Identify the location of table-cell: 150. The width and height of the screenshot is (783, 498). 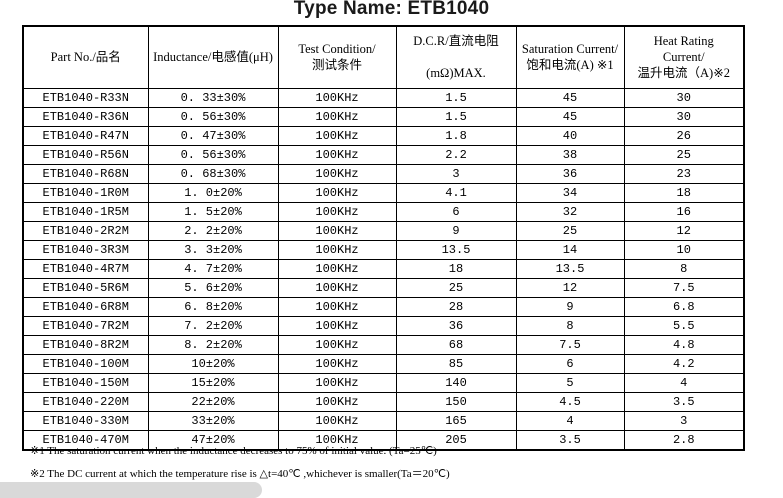
(456, 401).